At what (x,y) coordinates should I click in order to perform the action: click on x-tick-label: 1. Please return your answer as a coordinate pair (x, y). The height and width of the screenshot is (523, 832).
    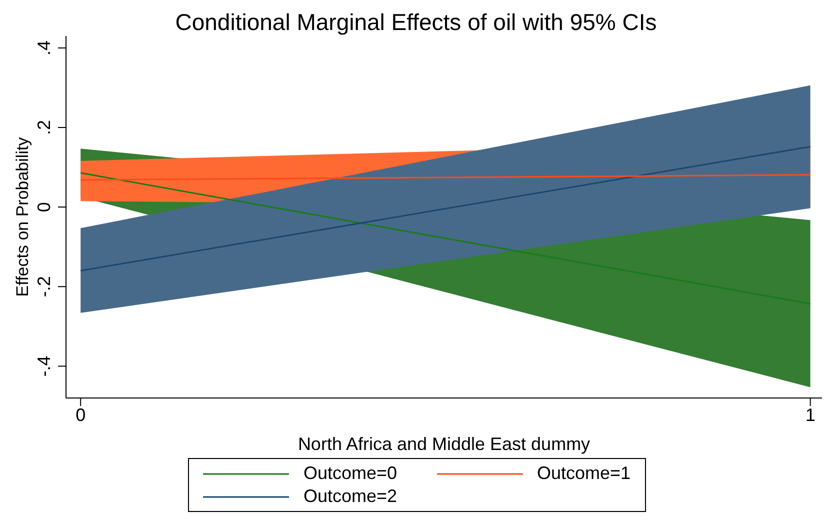
    Looking at the image, I should click on (810, 414).